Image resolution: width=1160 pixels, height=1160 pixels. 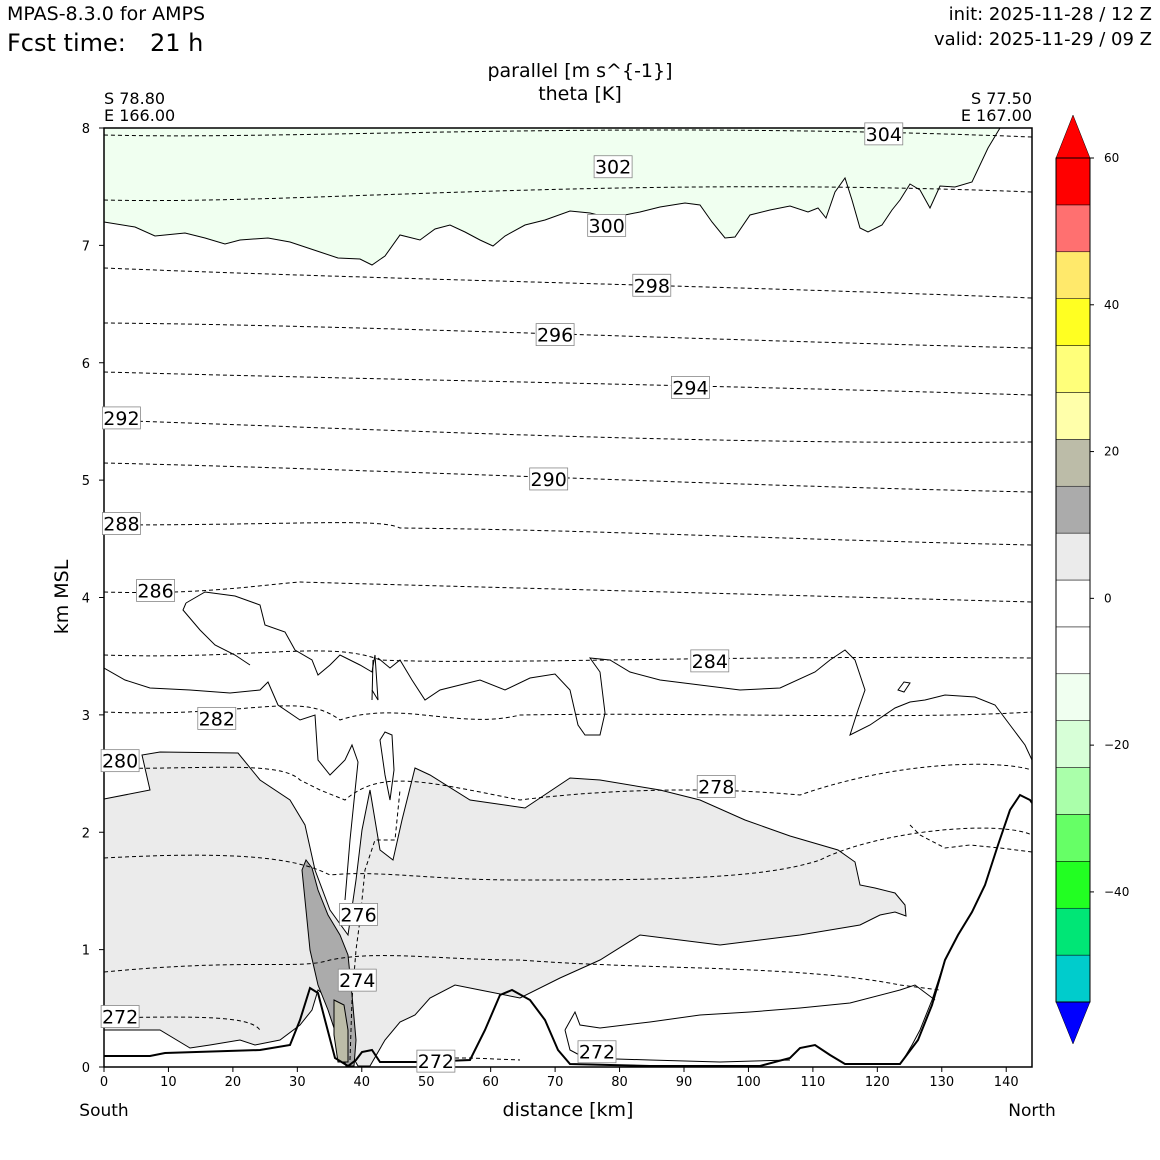 What do you see at coordinates (106, 14) in the screenshot?
I see `model-title: MPAS-8.3.0 for AMPS` at bounding box center [106, 14].